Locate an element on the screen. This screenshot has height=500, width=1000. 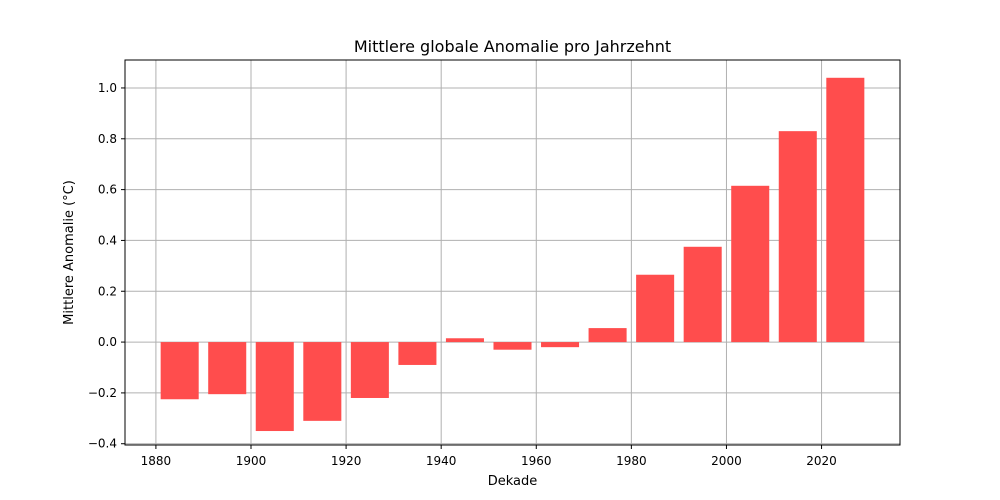
chart-title: Mittlere globale Anomalie pro Jahrzehnt is located at coordinates (512, 46).